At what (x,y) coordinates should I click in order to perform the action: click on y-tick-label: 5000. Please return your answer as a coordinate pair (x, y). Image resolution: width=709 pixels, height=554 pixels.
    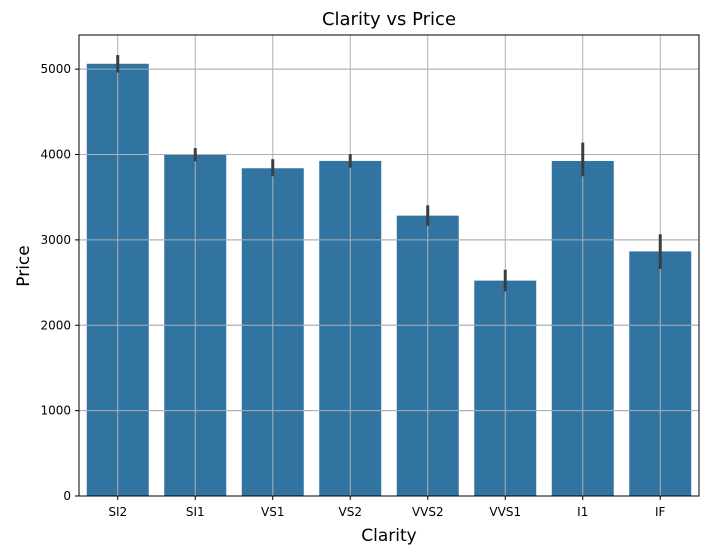
    Looking at the image, I should click on (55, 69).